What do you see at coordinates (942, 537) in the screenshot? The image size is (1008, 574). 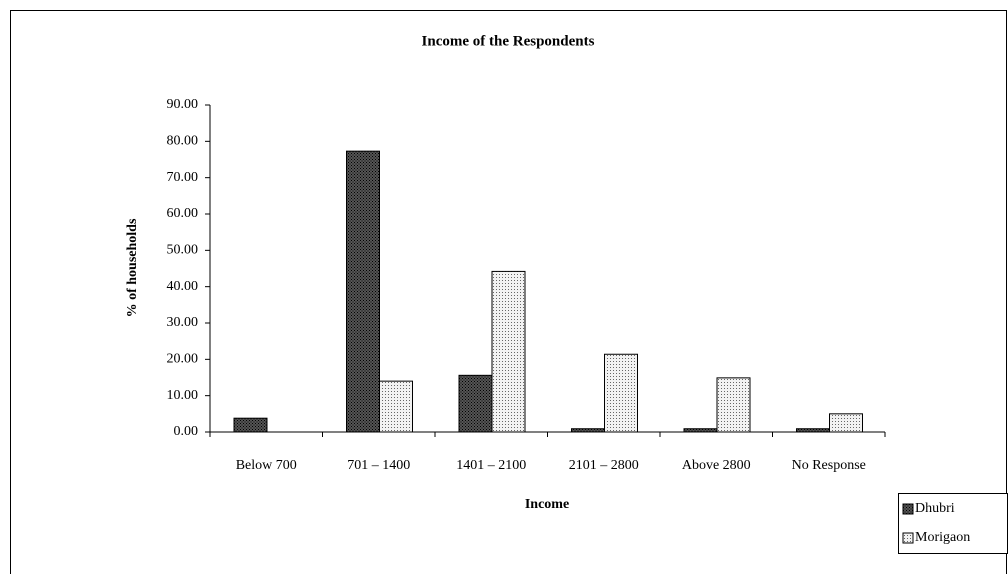 I see `legend-label: Morigaon` at bounding box center [942, 537].